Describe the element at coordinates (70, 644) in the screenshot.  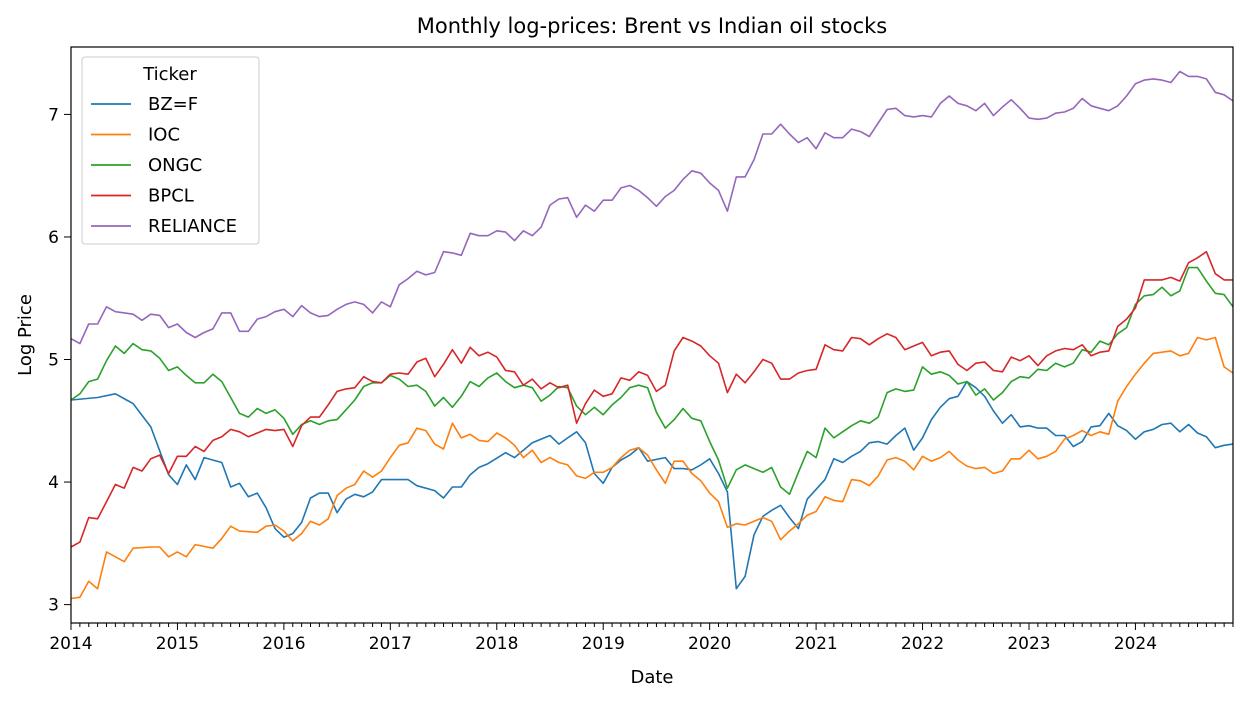
I see `x-tick-label: 2014` at that location.